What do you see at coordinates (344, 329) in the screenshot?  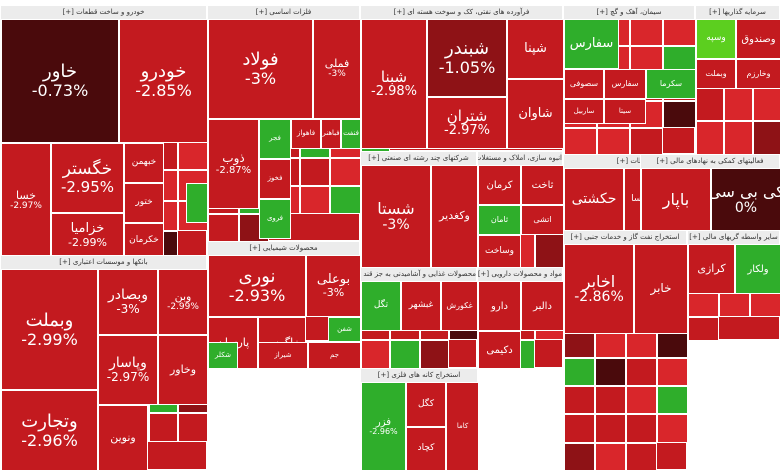 I see `stock-tile: شفن` at bounding box center [344, 329].